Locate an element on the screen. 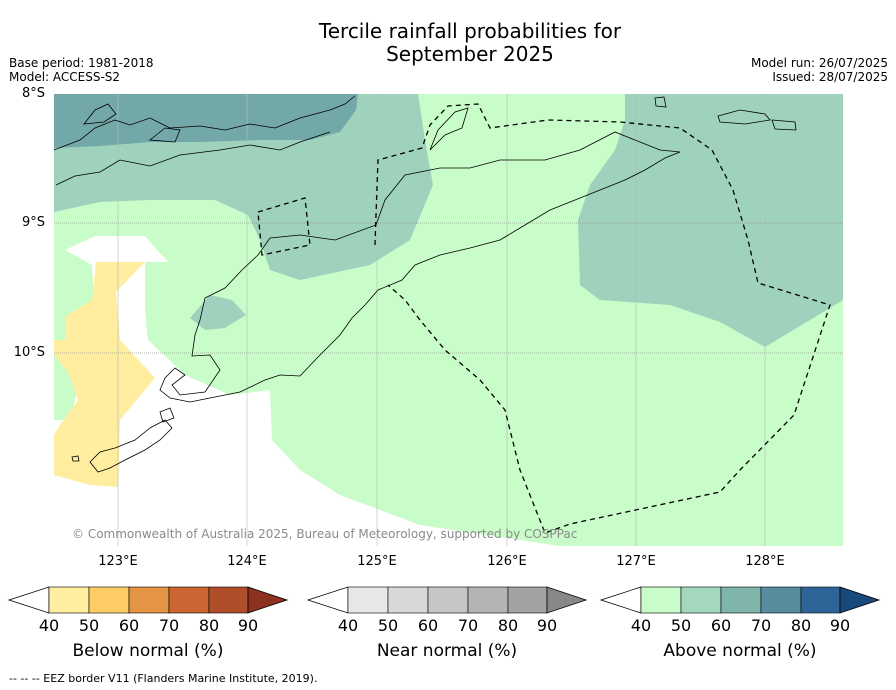  colorbar-near-upper-arrow is located at coordinates (567, 600).